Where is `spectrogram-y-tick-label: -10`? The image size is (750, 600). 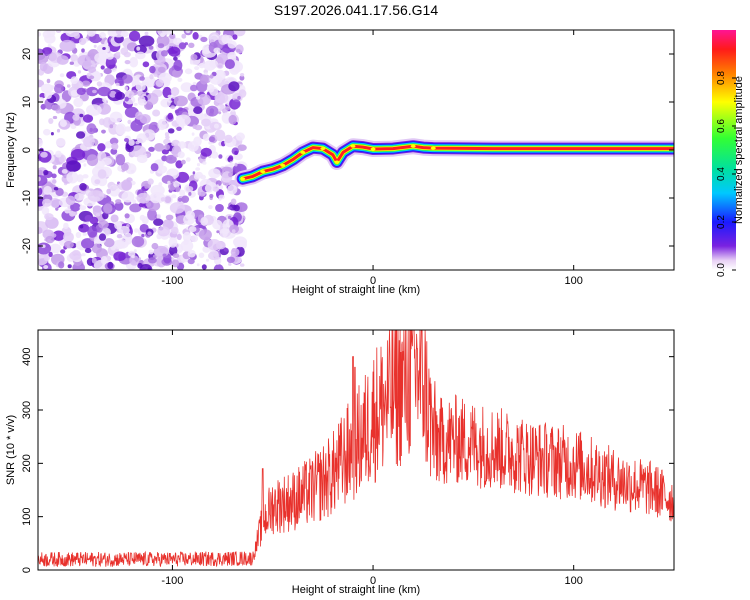
spectrogram-y-tick-label: -10 is located at coordinates (27, 198).